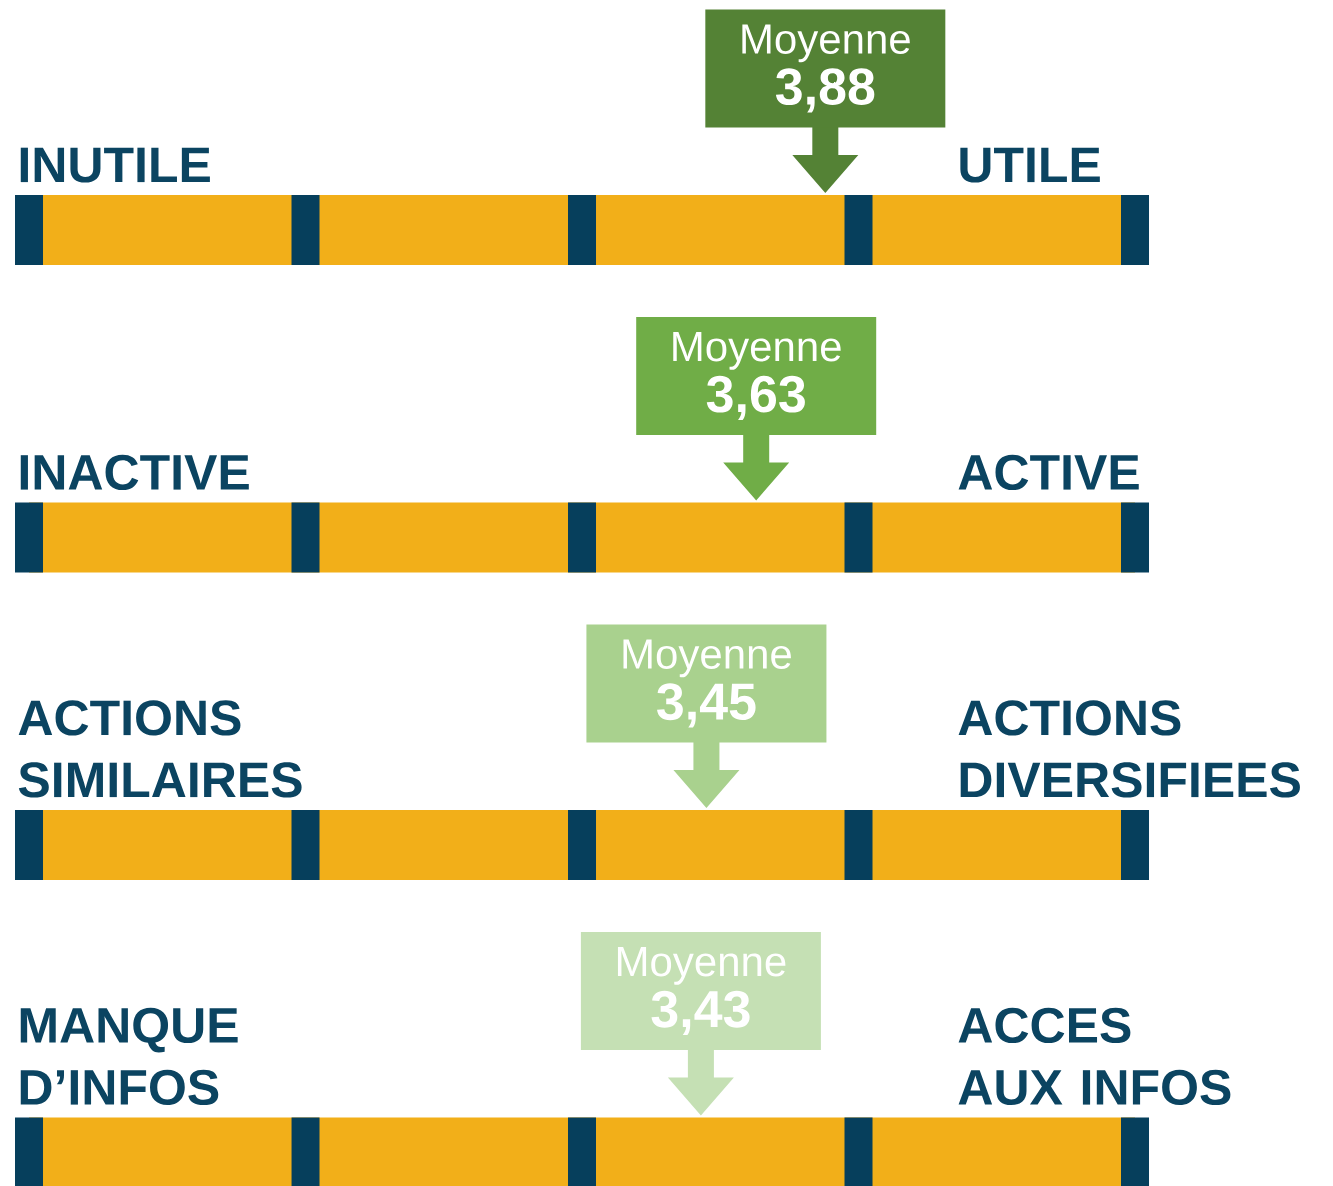 The height and width of the screenshot is (1186, 1333). I want to click on text: ACTIONS SIMILAIRES, so click(160, 749).